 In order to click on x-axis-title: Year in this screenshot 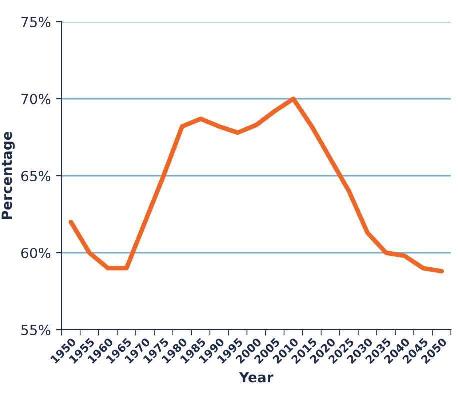, I will do `click(256, 377)`.